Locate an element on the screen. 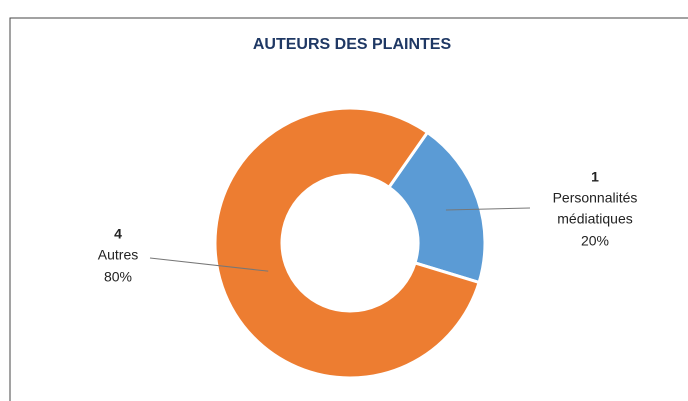 This screenshot has width=688, height=401. value-label: 4 is located at coordinates (118, 234).